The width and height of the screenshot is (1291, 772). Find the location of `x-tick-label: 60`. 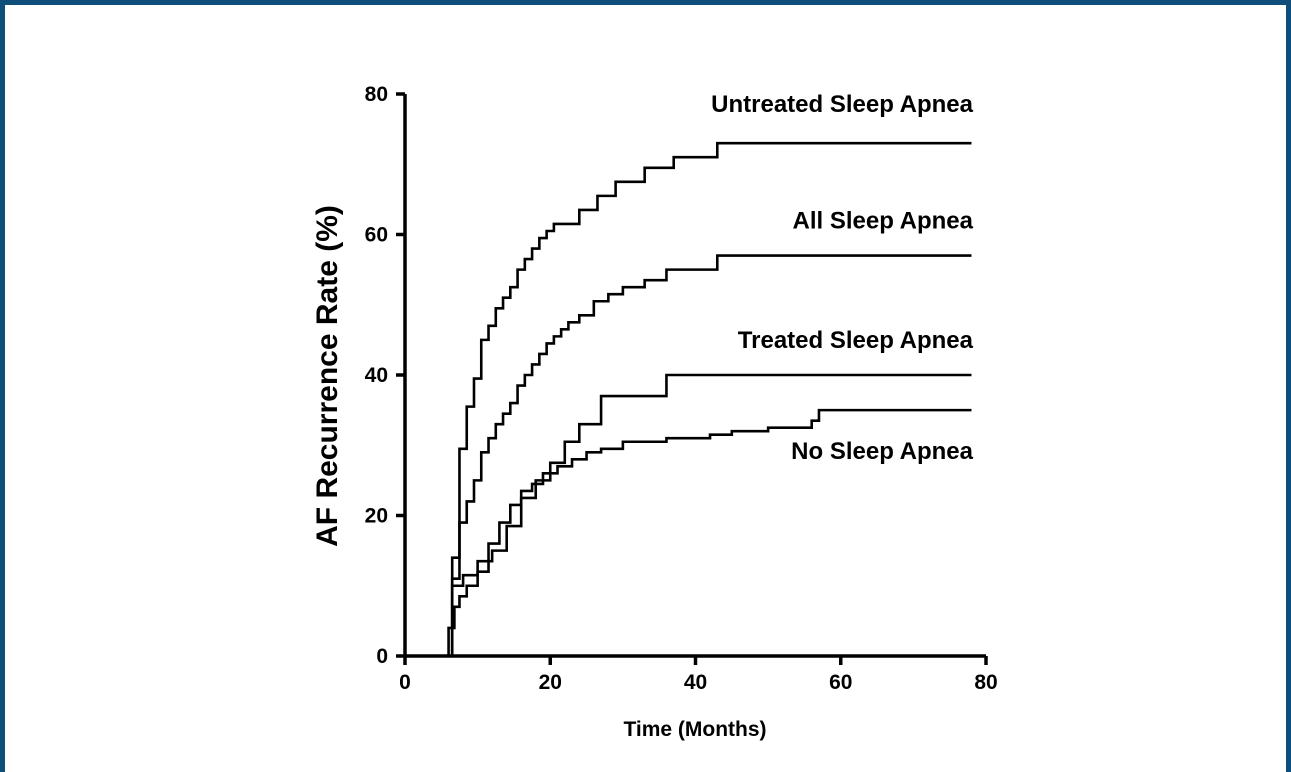

x-tick-label: 60 is located at coordinates (840, 682).